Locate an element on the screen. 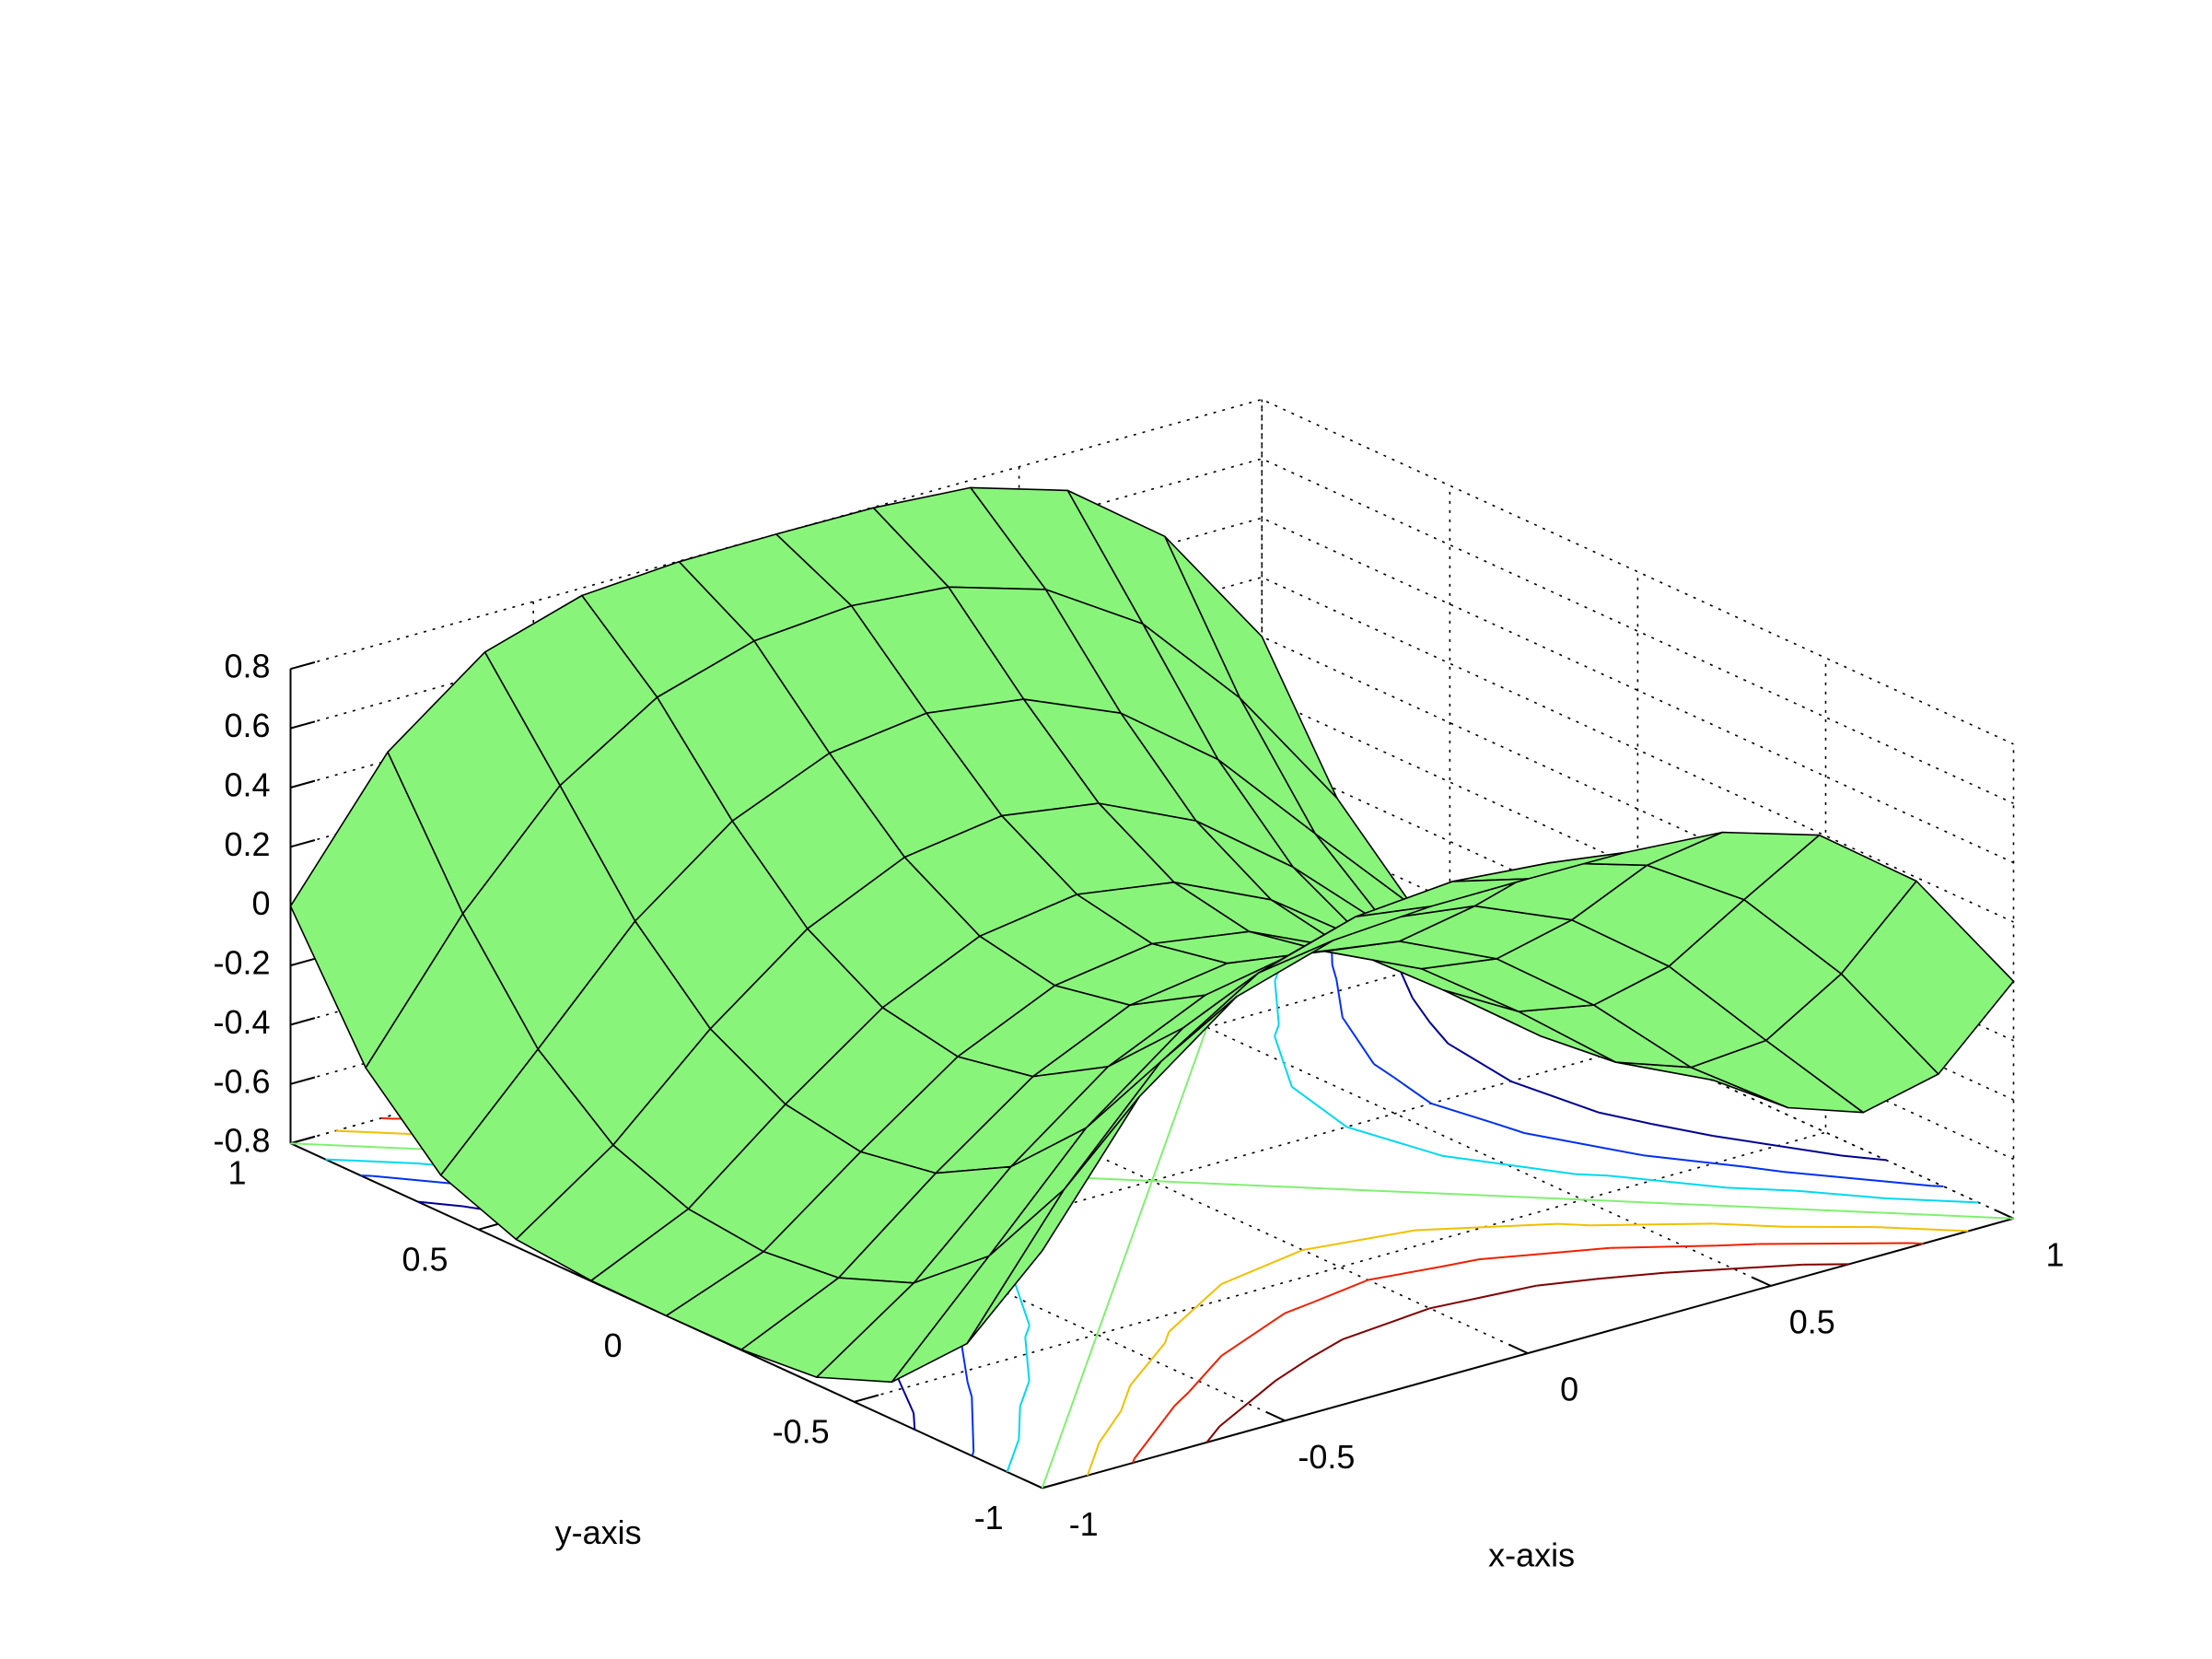 The image size is (2212, 1659). z-tick-label: 0.6 is located at coordinates (247, 725).